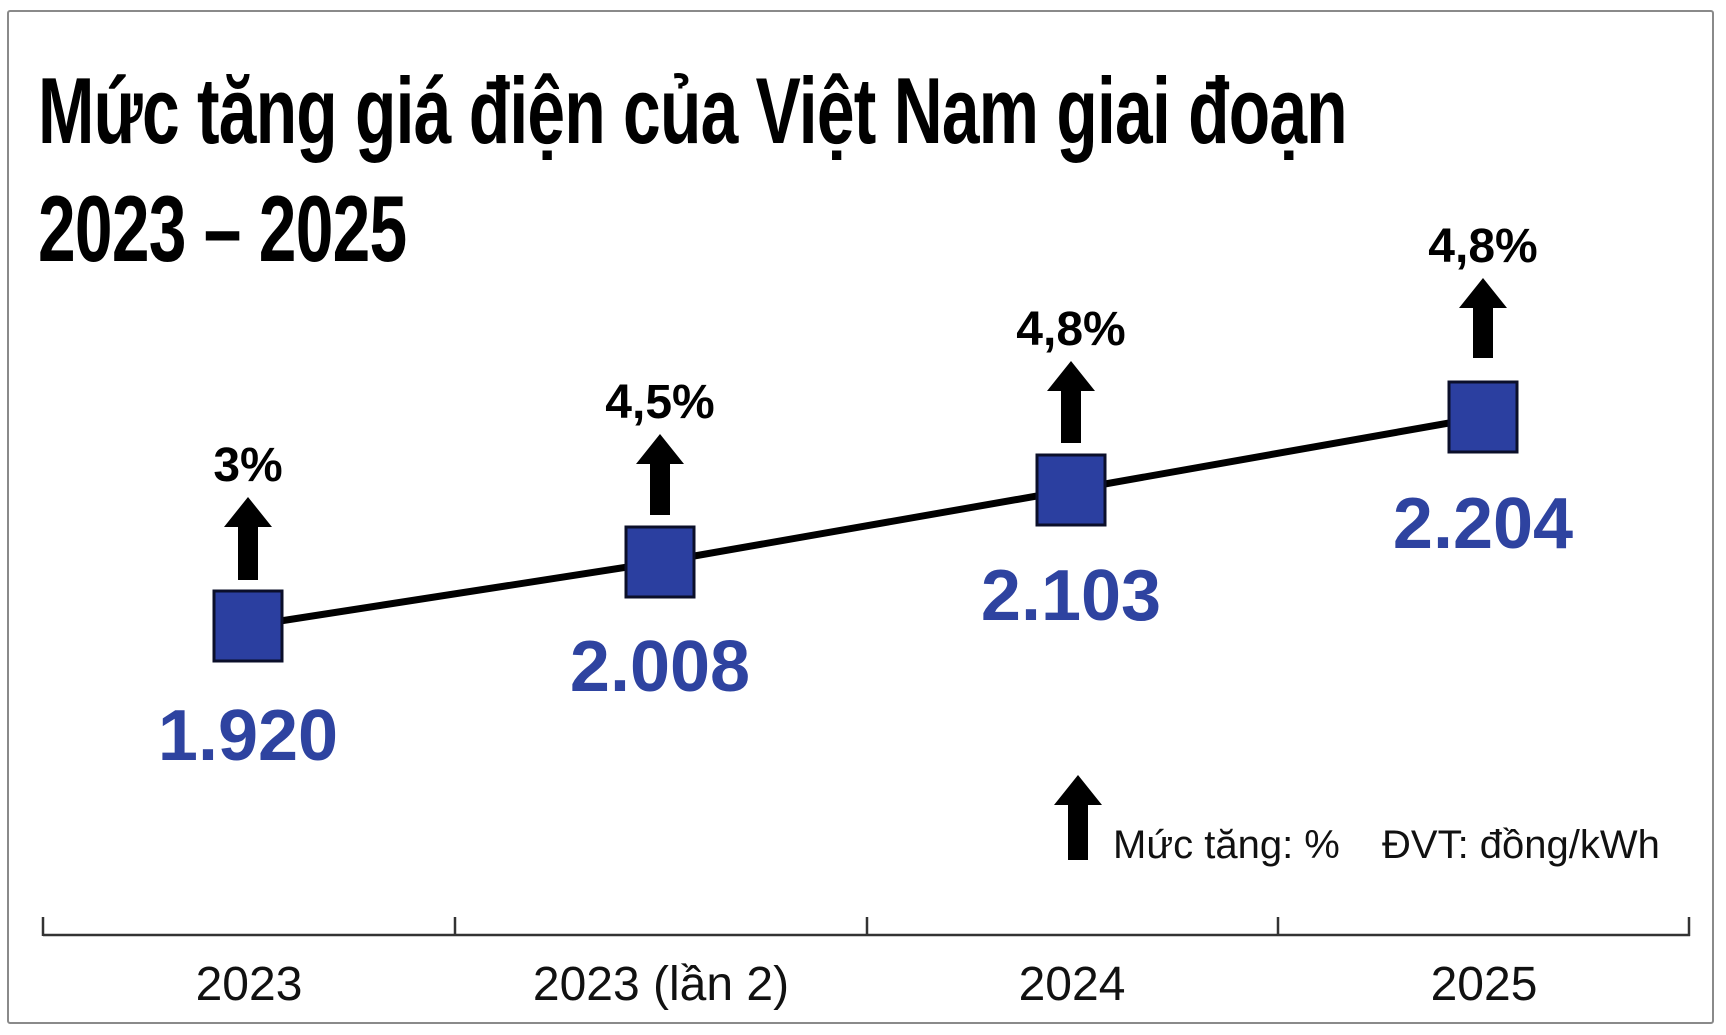  I want to click on x-tick-label: 2024, so click(1072, 984).